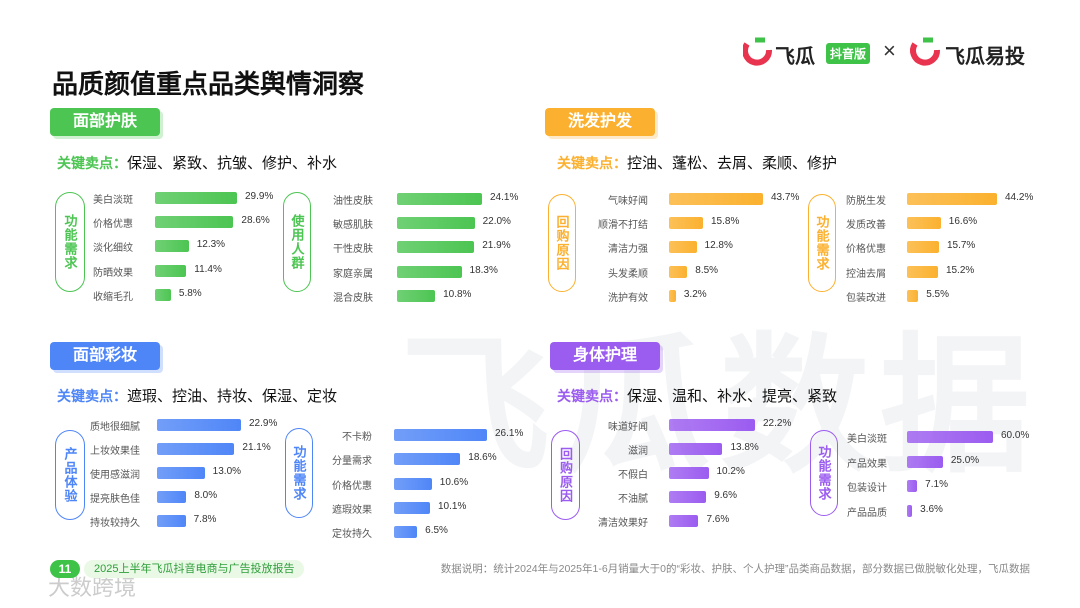 This screenshot has width=1080, height=608. What do you see at coordinates (718, 519) in the screenshot?
I see `value-label: 7.6%` at bounding box center [718, 519].